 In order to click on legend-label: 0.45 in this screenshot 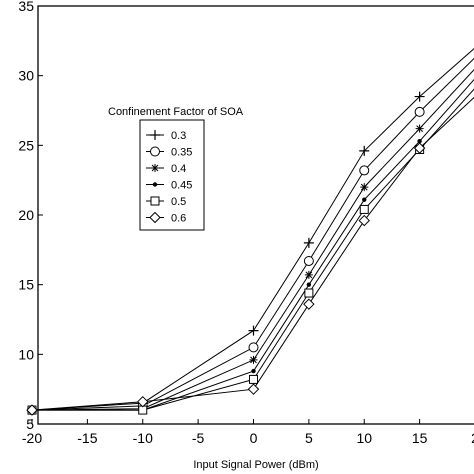, I will do `click(181, 186)`.